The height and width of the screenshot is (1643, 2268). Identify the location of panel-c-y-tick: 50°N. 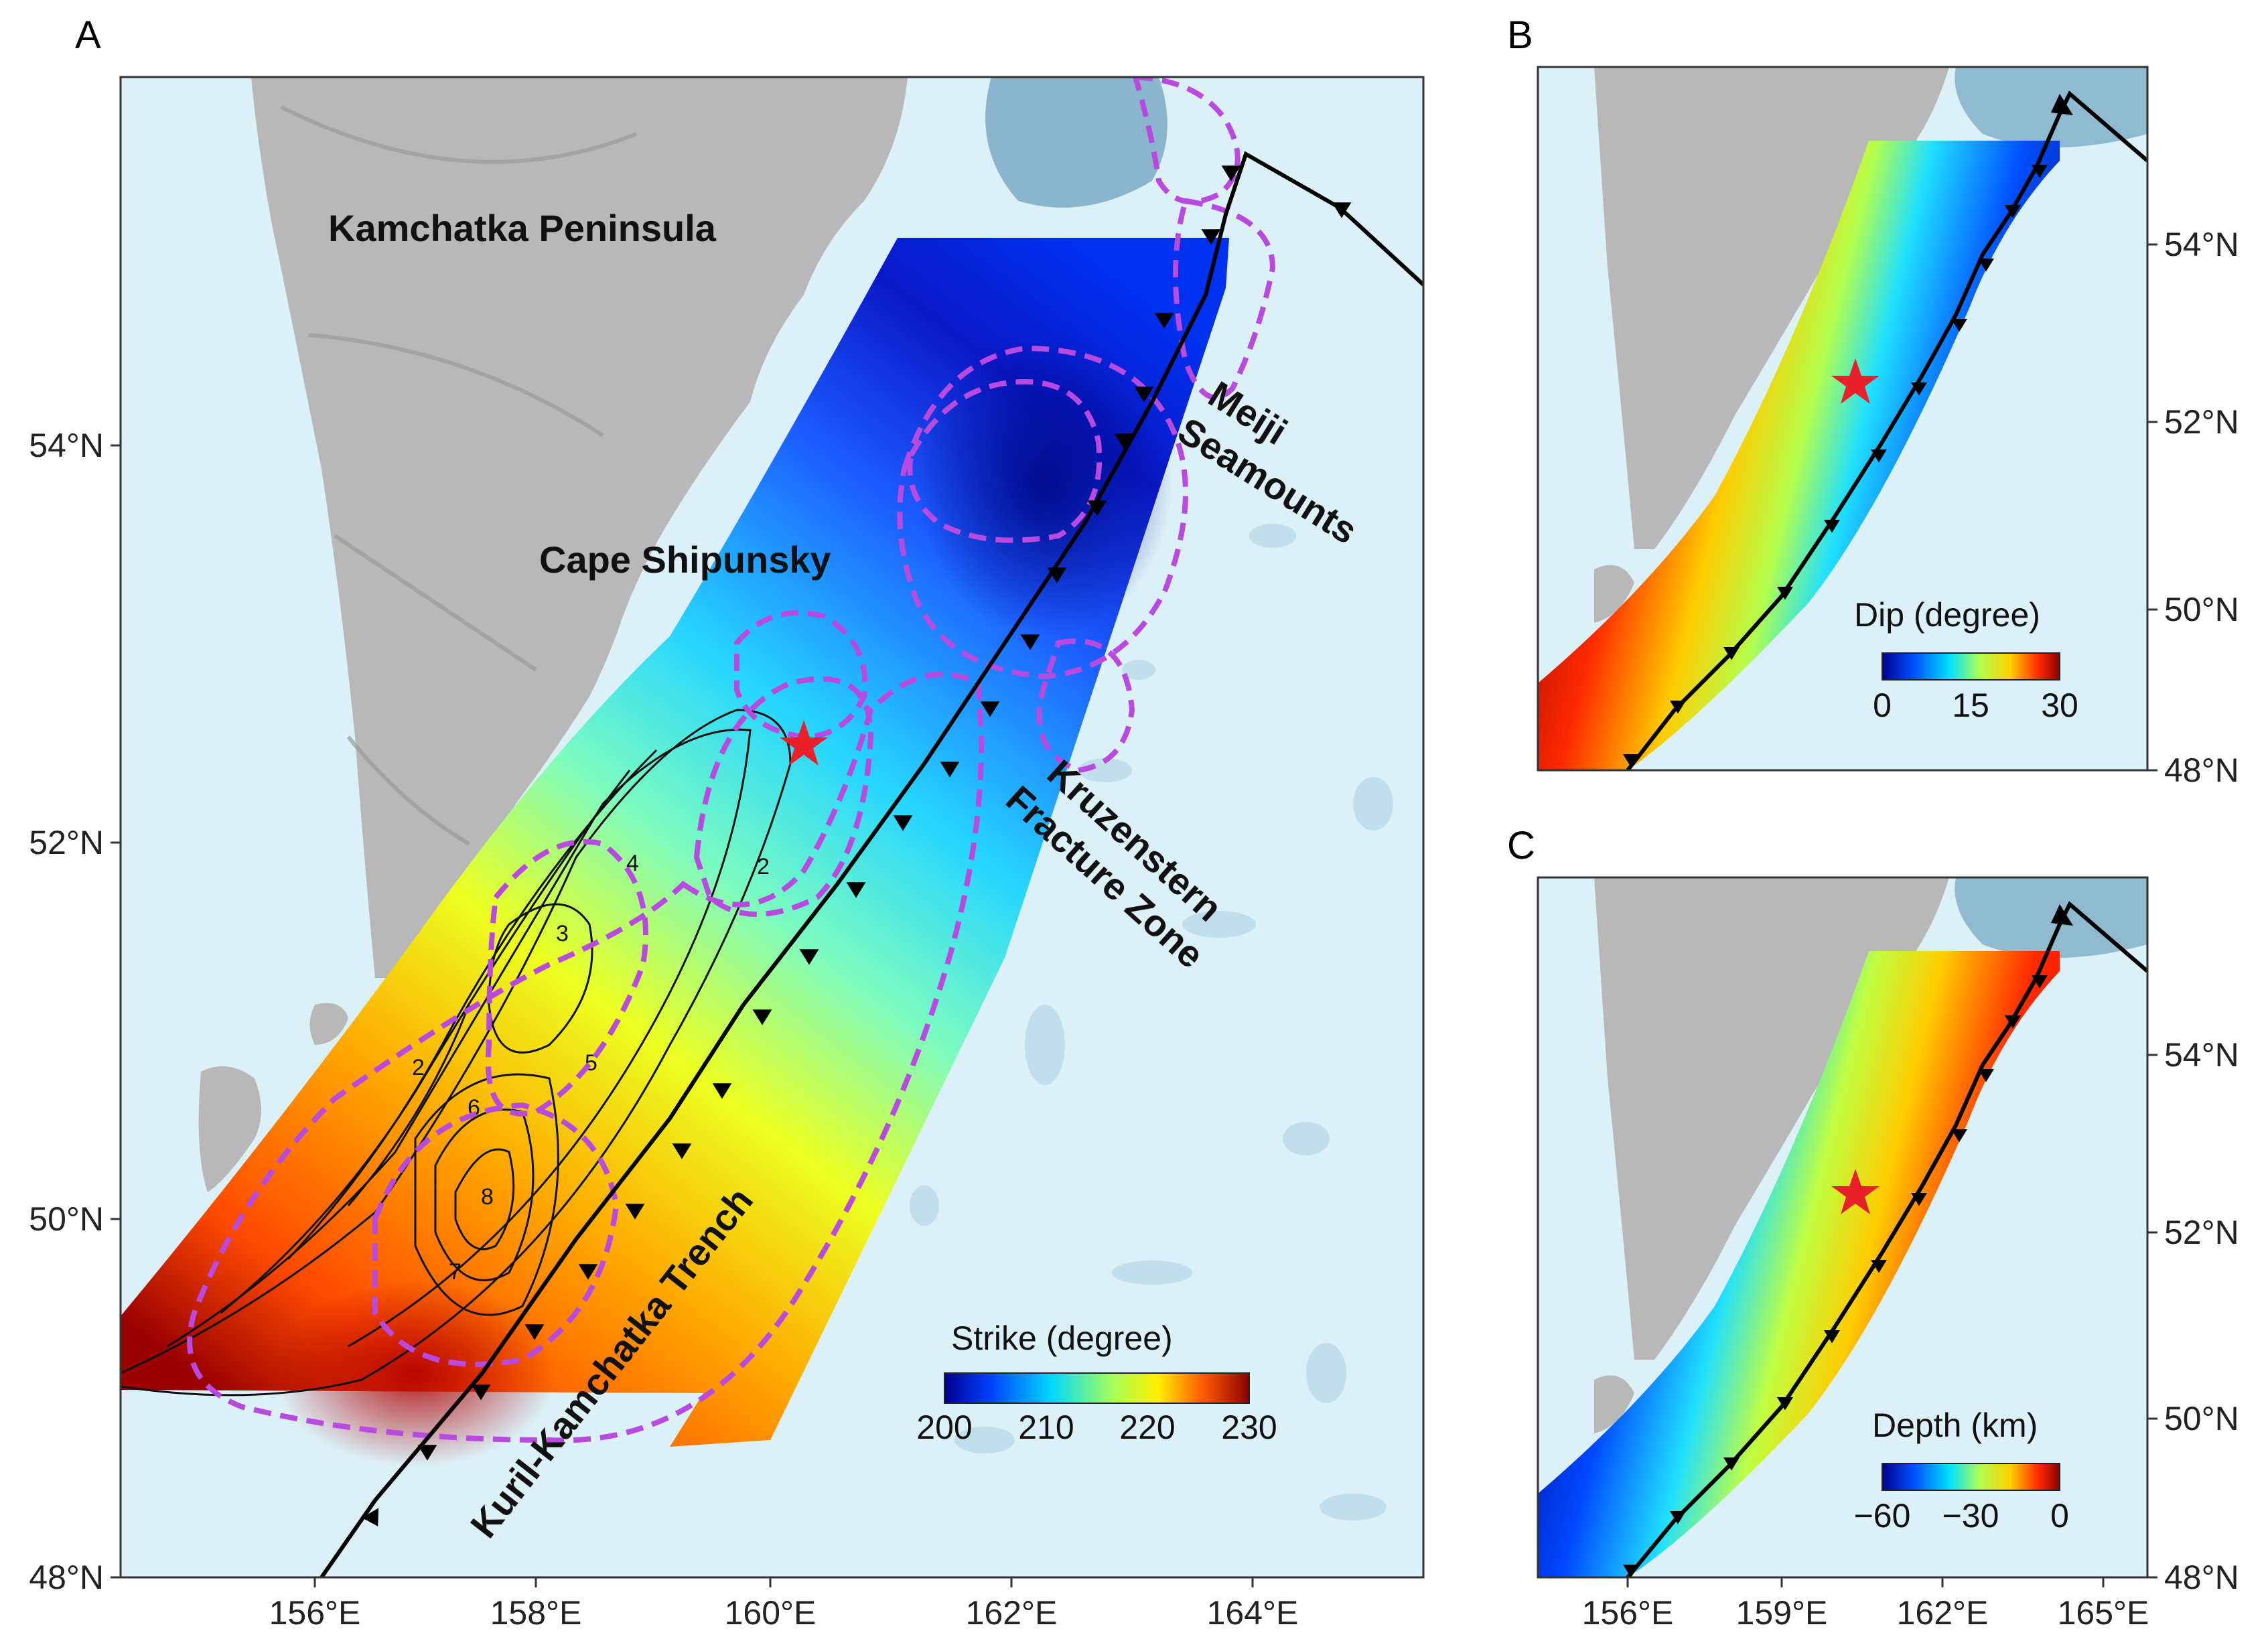
(2201, 1418).